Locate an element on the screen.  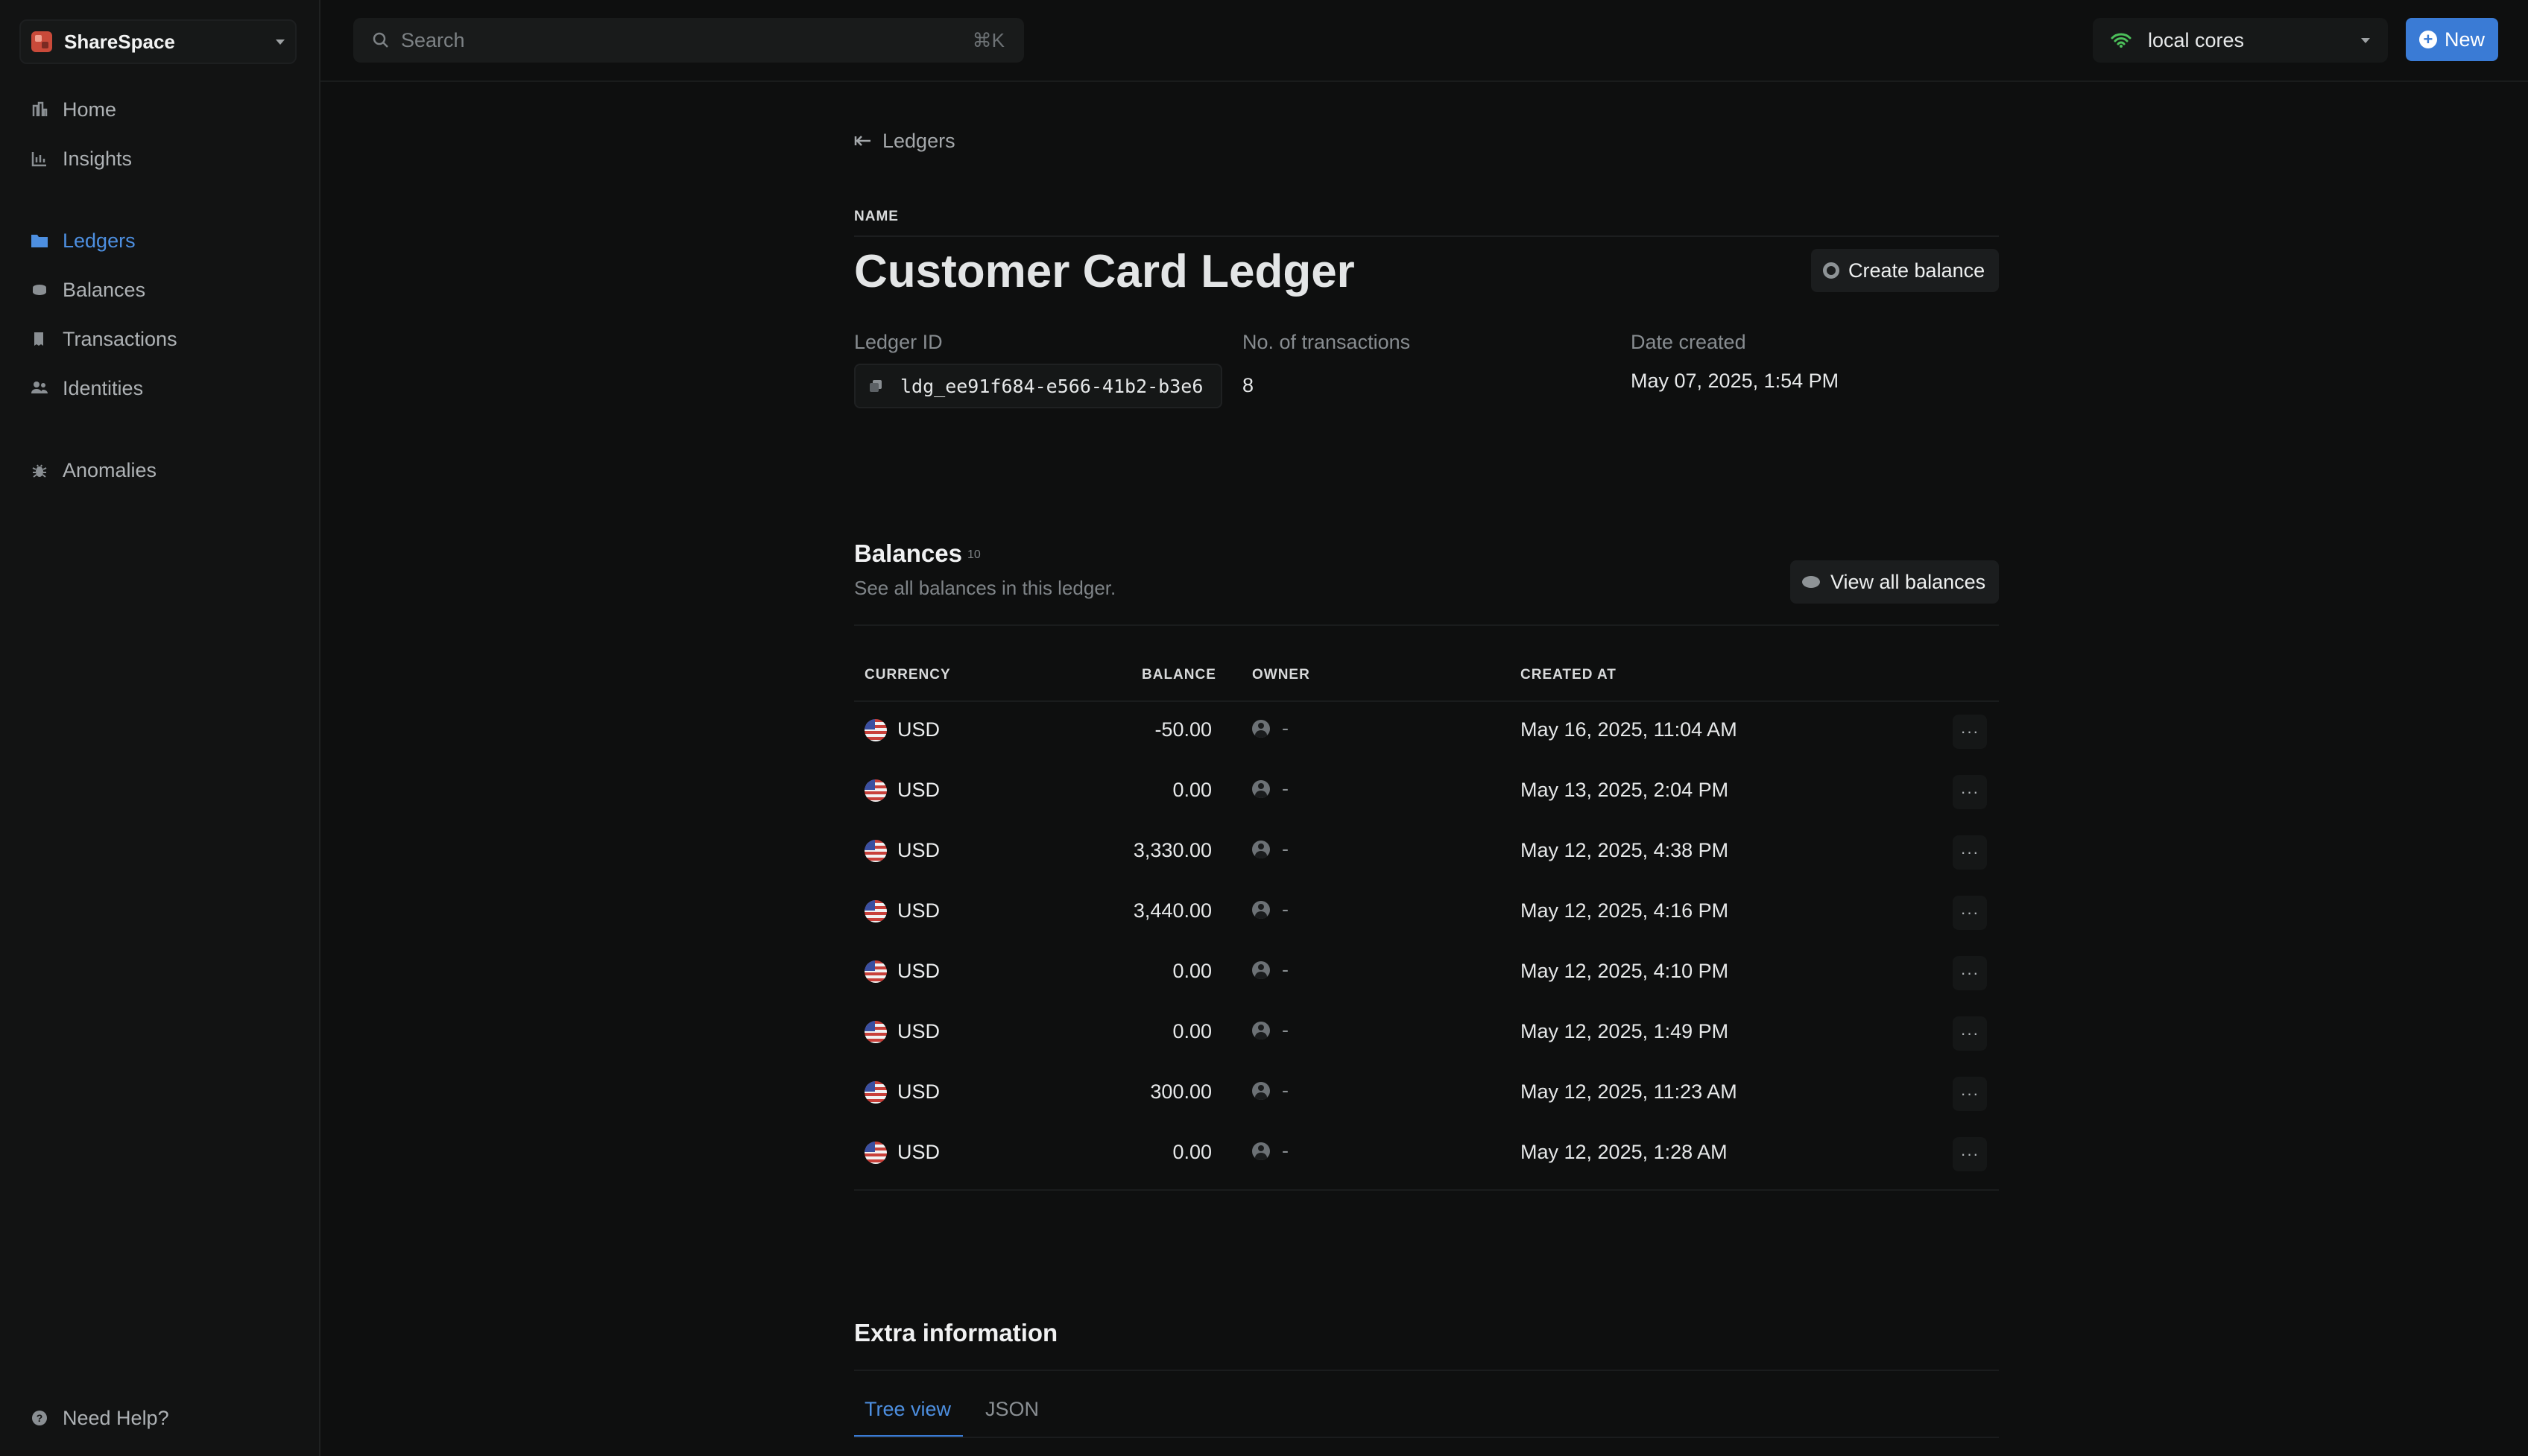
balance-amount: 3,330.00 is located at coordinates (1172, 850).